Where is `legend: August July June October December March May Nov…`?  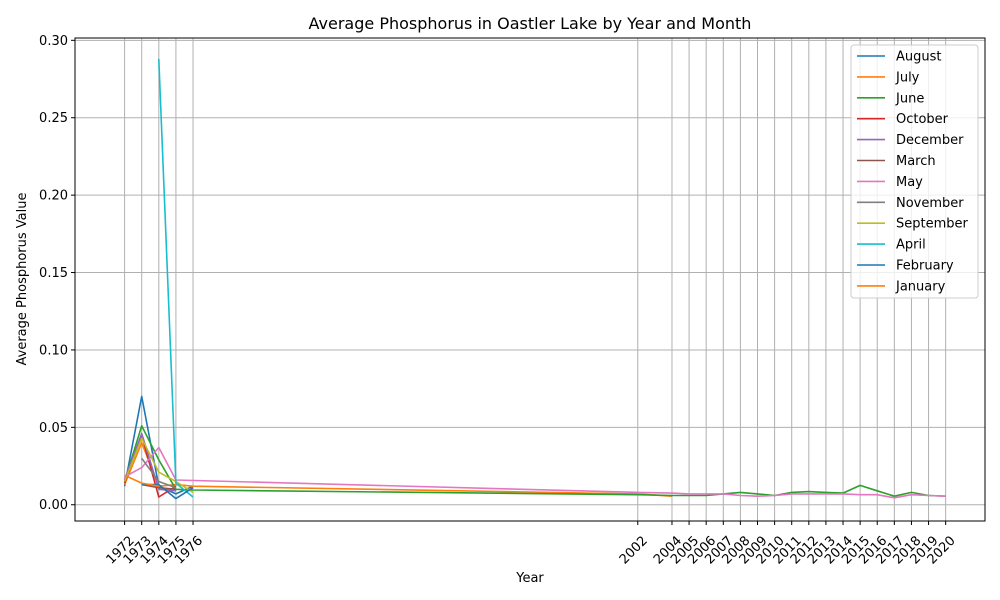 legend: August July June October December March May Nov… is located at coordinates (914, 171).